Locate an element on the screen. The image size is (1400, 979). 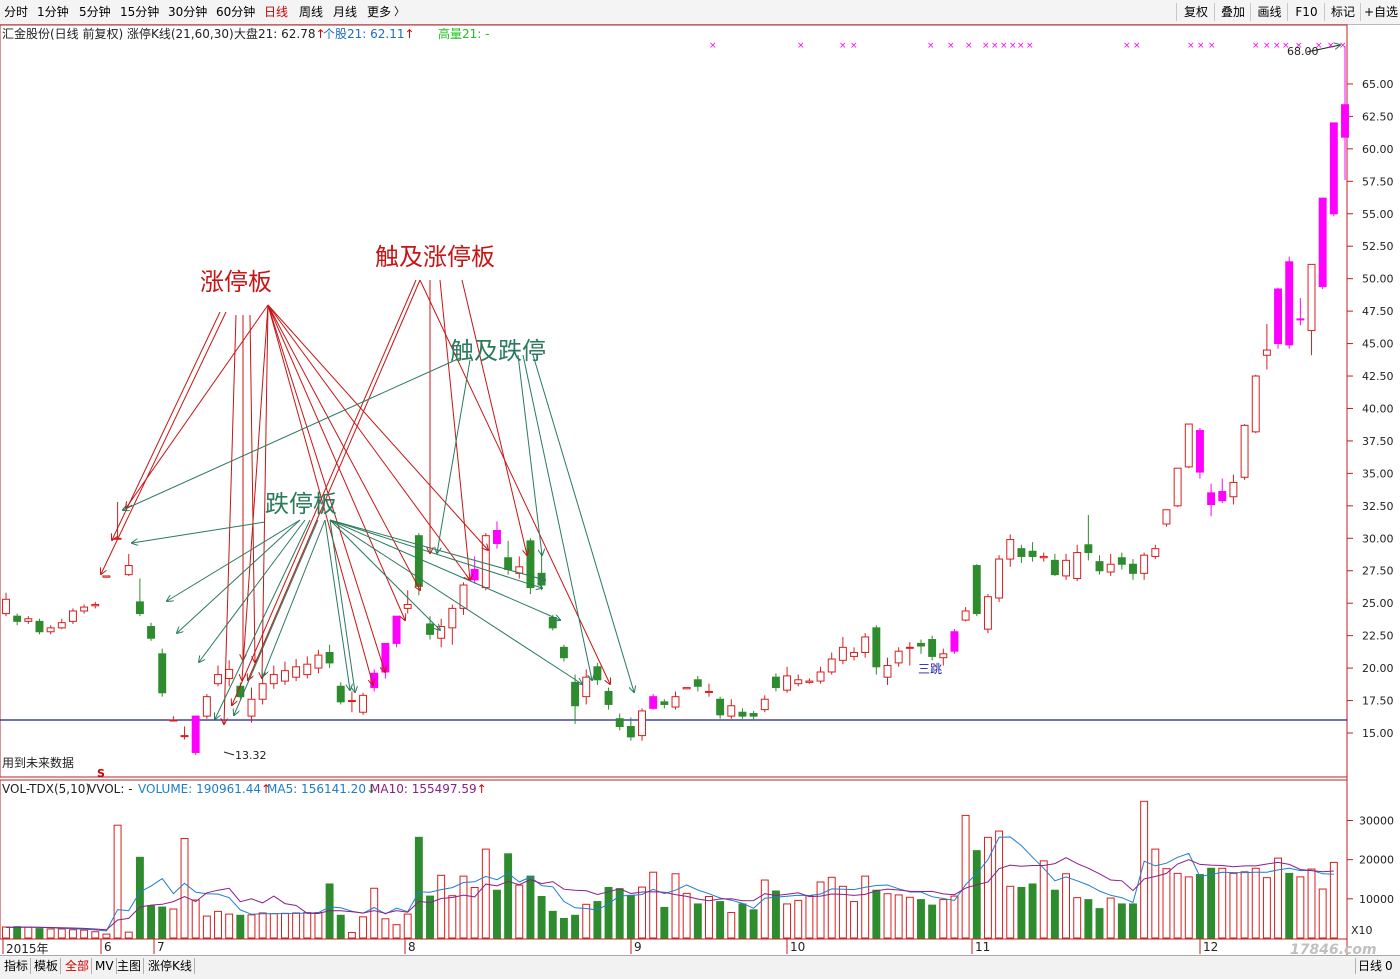
price-tick-label: 60.00 is located at coordinates (1378, 149).